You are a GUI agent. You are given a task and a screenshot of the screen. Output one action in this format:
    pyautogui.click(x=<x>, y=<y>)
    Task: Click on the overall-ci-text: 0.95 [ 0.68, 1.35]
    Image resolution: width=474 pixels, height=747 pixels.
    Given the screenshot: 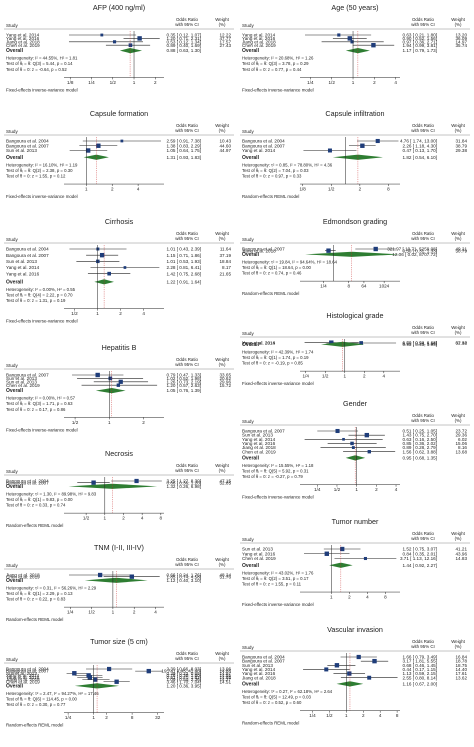 What is the action you would take?
    pyautogui.click(x=420, y=457)
    